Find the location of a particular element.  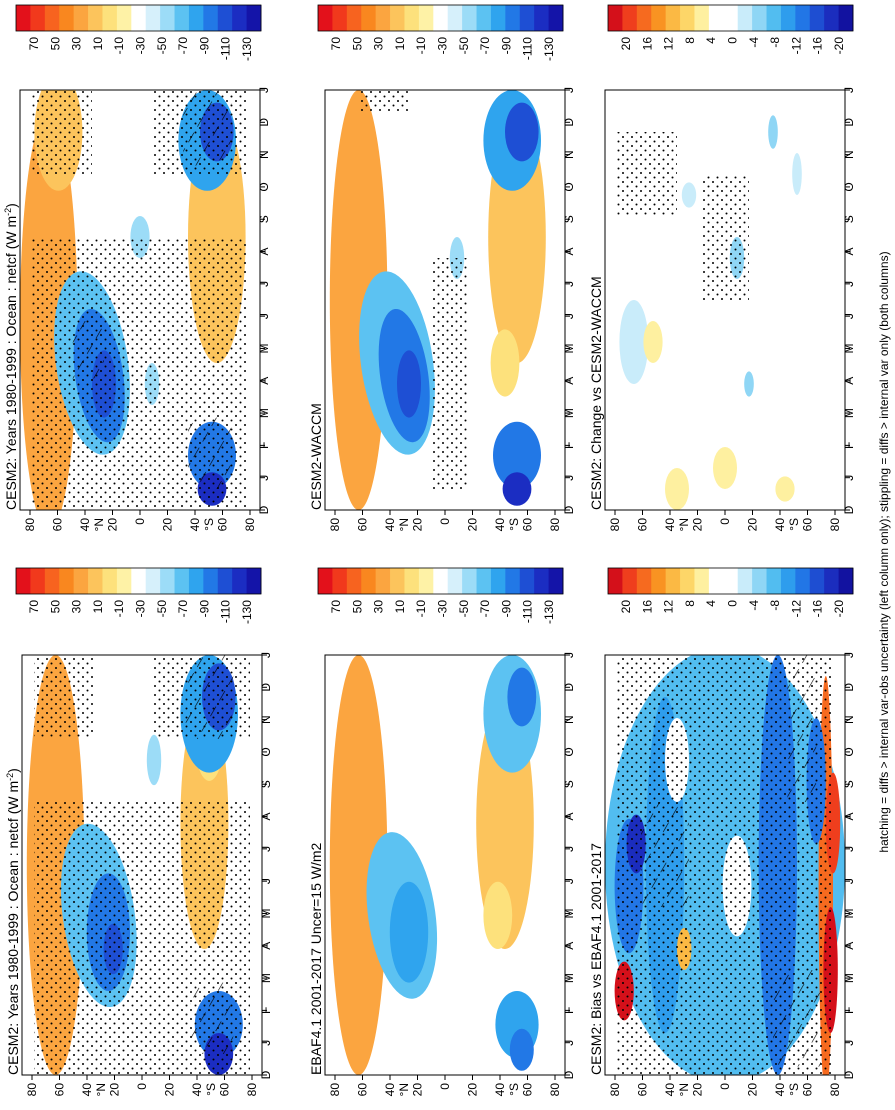

colorbar-tick-label: 16 is located at coordinates (647, 44).